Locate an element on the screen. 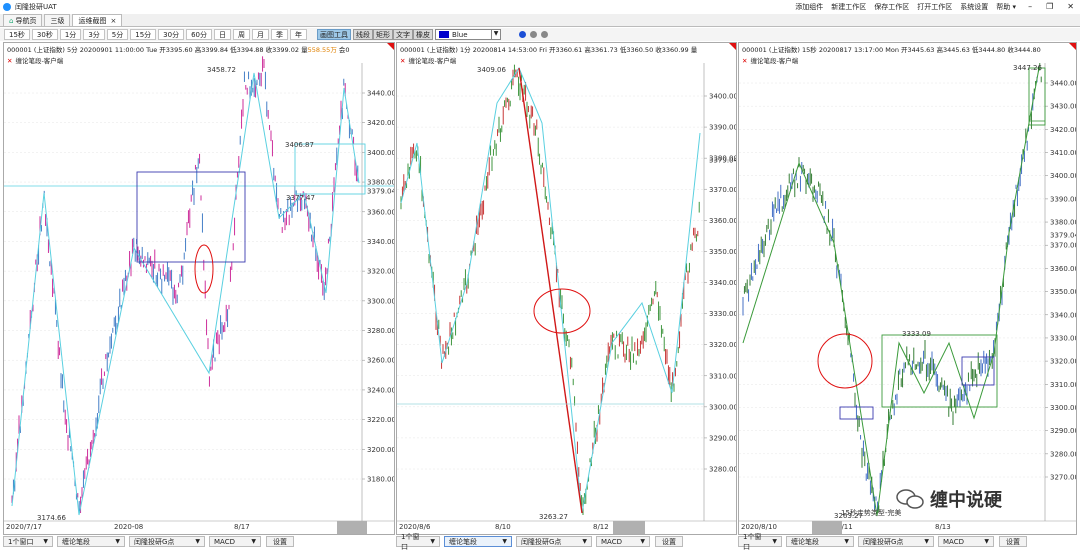 The image size is (1080, 552). color-dot-blue is located at coordinates (523, 34).